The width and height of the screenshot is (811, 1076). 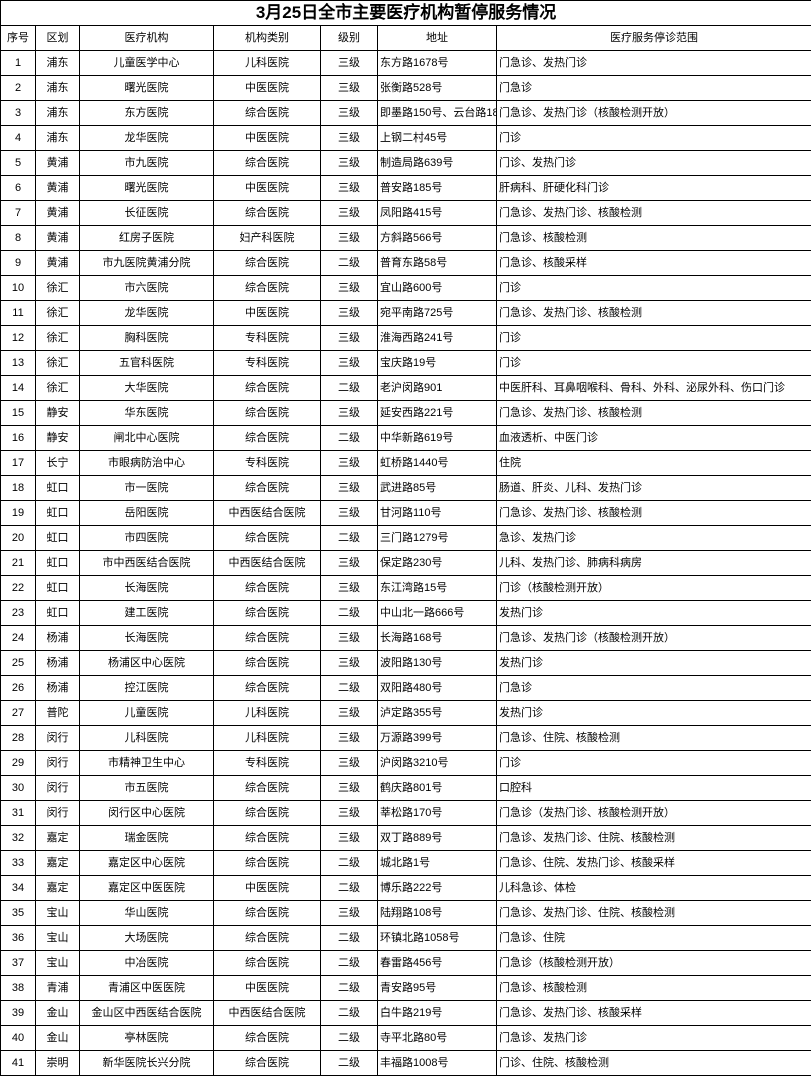 What do you see at coordinates (437, 938) in the screenshot?
I see `cell-address: 环镇北路1058号` at bounding box center [437, 938].